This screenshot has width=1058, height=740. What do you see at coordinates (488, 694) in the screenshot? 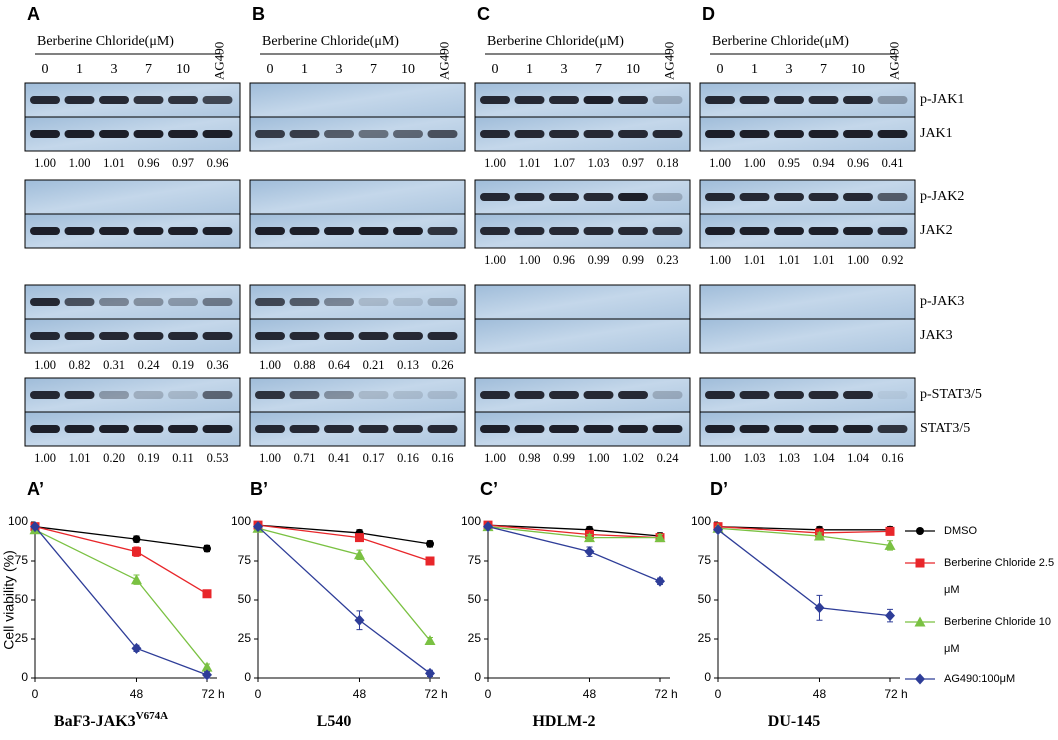
I see `x-tick-label: 0` at bounding box center [488, 694].